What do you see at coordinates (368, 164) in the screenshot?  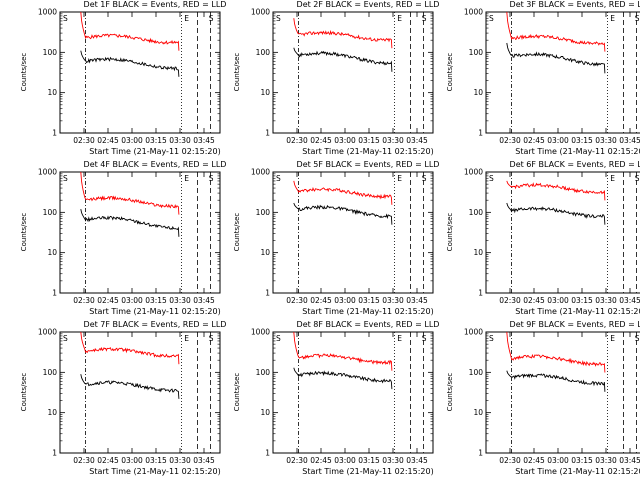 I see `chart-title: Det 5F BLACK = Events, RED = LLD` at bounding box center [368, 164].